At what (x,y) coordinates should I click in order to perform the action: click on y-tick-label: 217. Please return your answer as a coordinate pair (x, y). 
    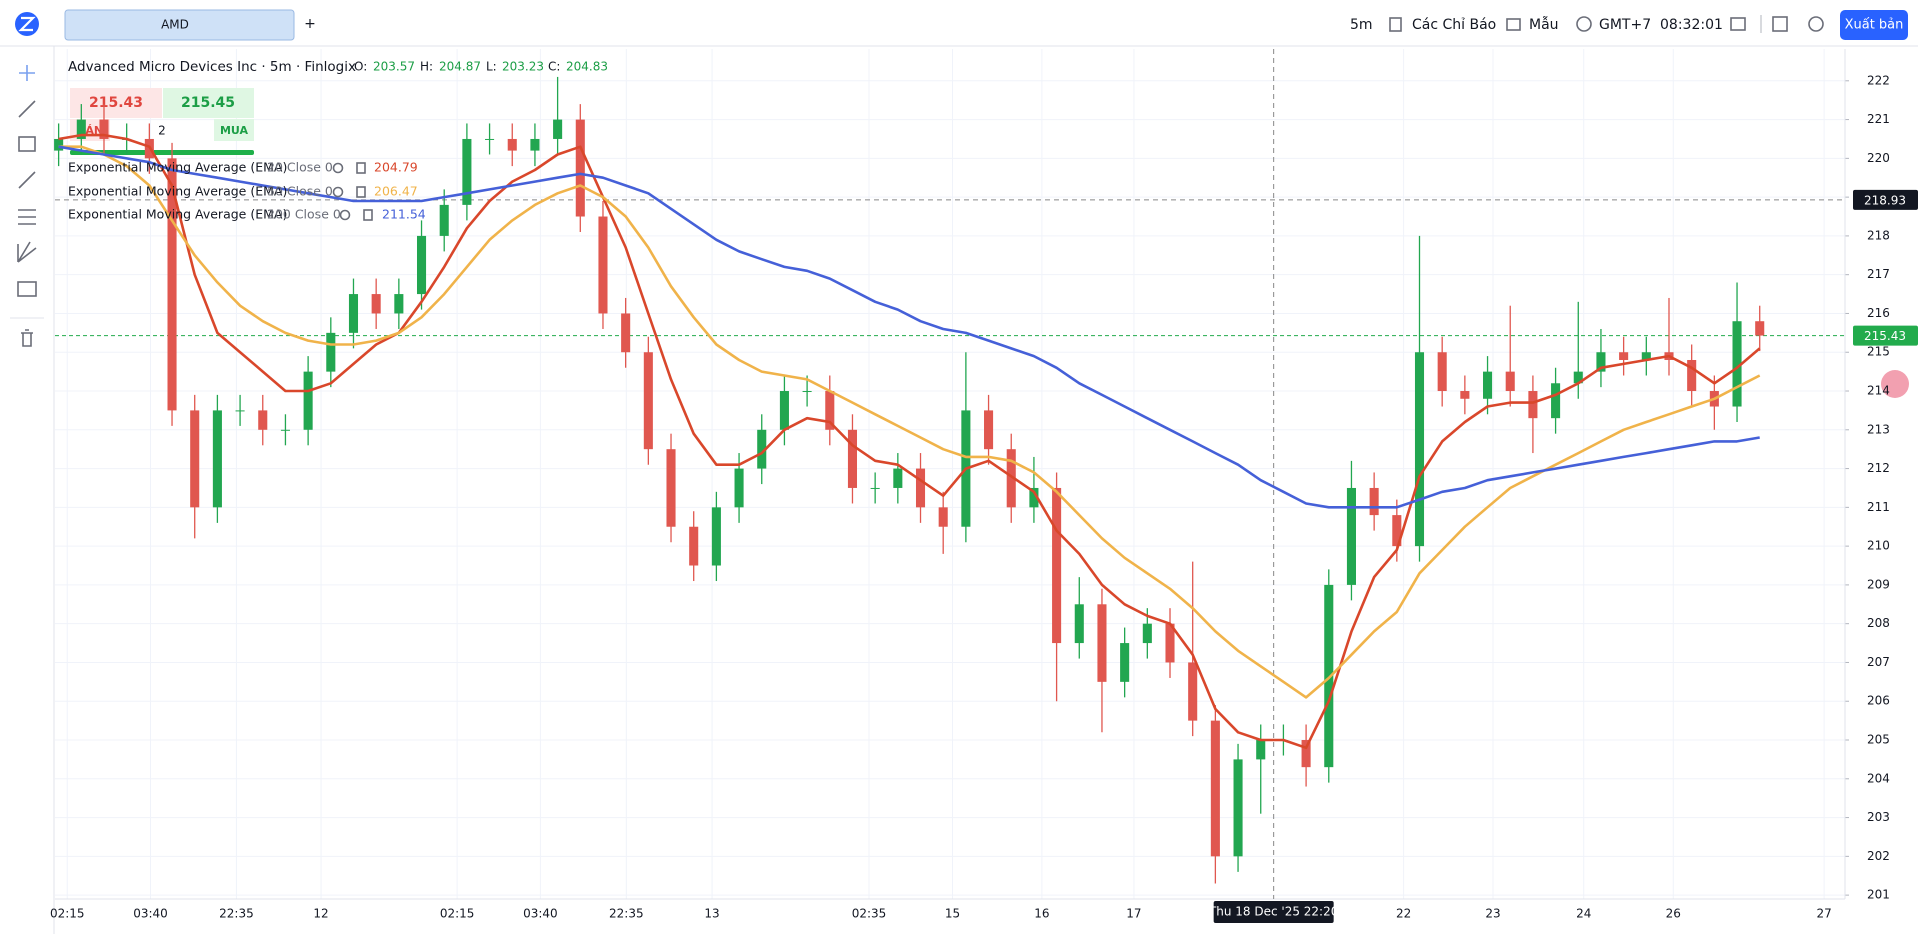
    Looking at the image, I should click on (1878, 274).